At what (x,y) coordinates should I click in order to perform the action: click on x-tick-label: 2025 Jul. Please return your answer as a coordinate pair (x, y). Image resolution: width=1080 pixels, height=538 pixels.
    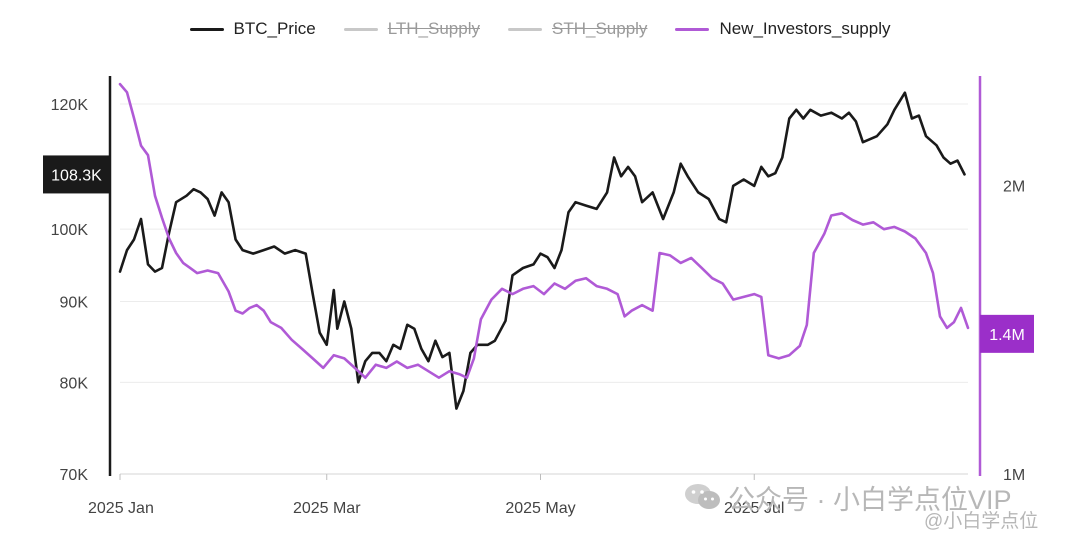
    Looking at the image, I should click on (754, 508).